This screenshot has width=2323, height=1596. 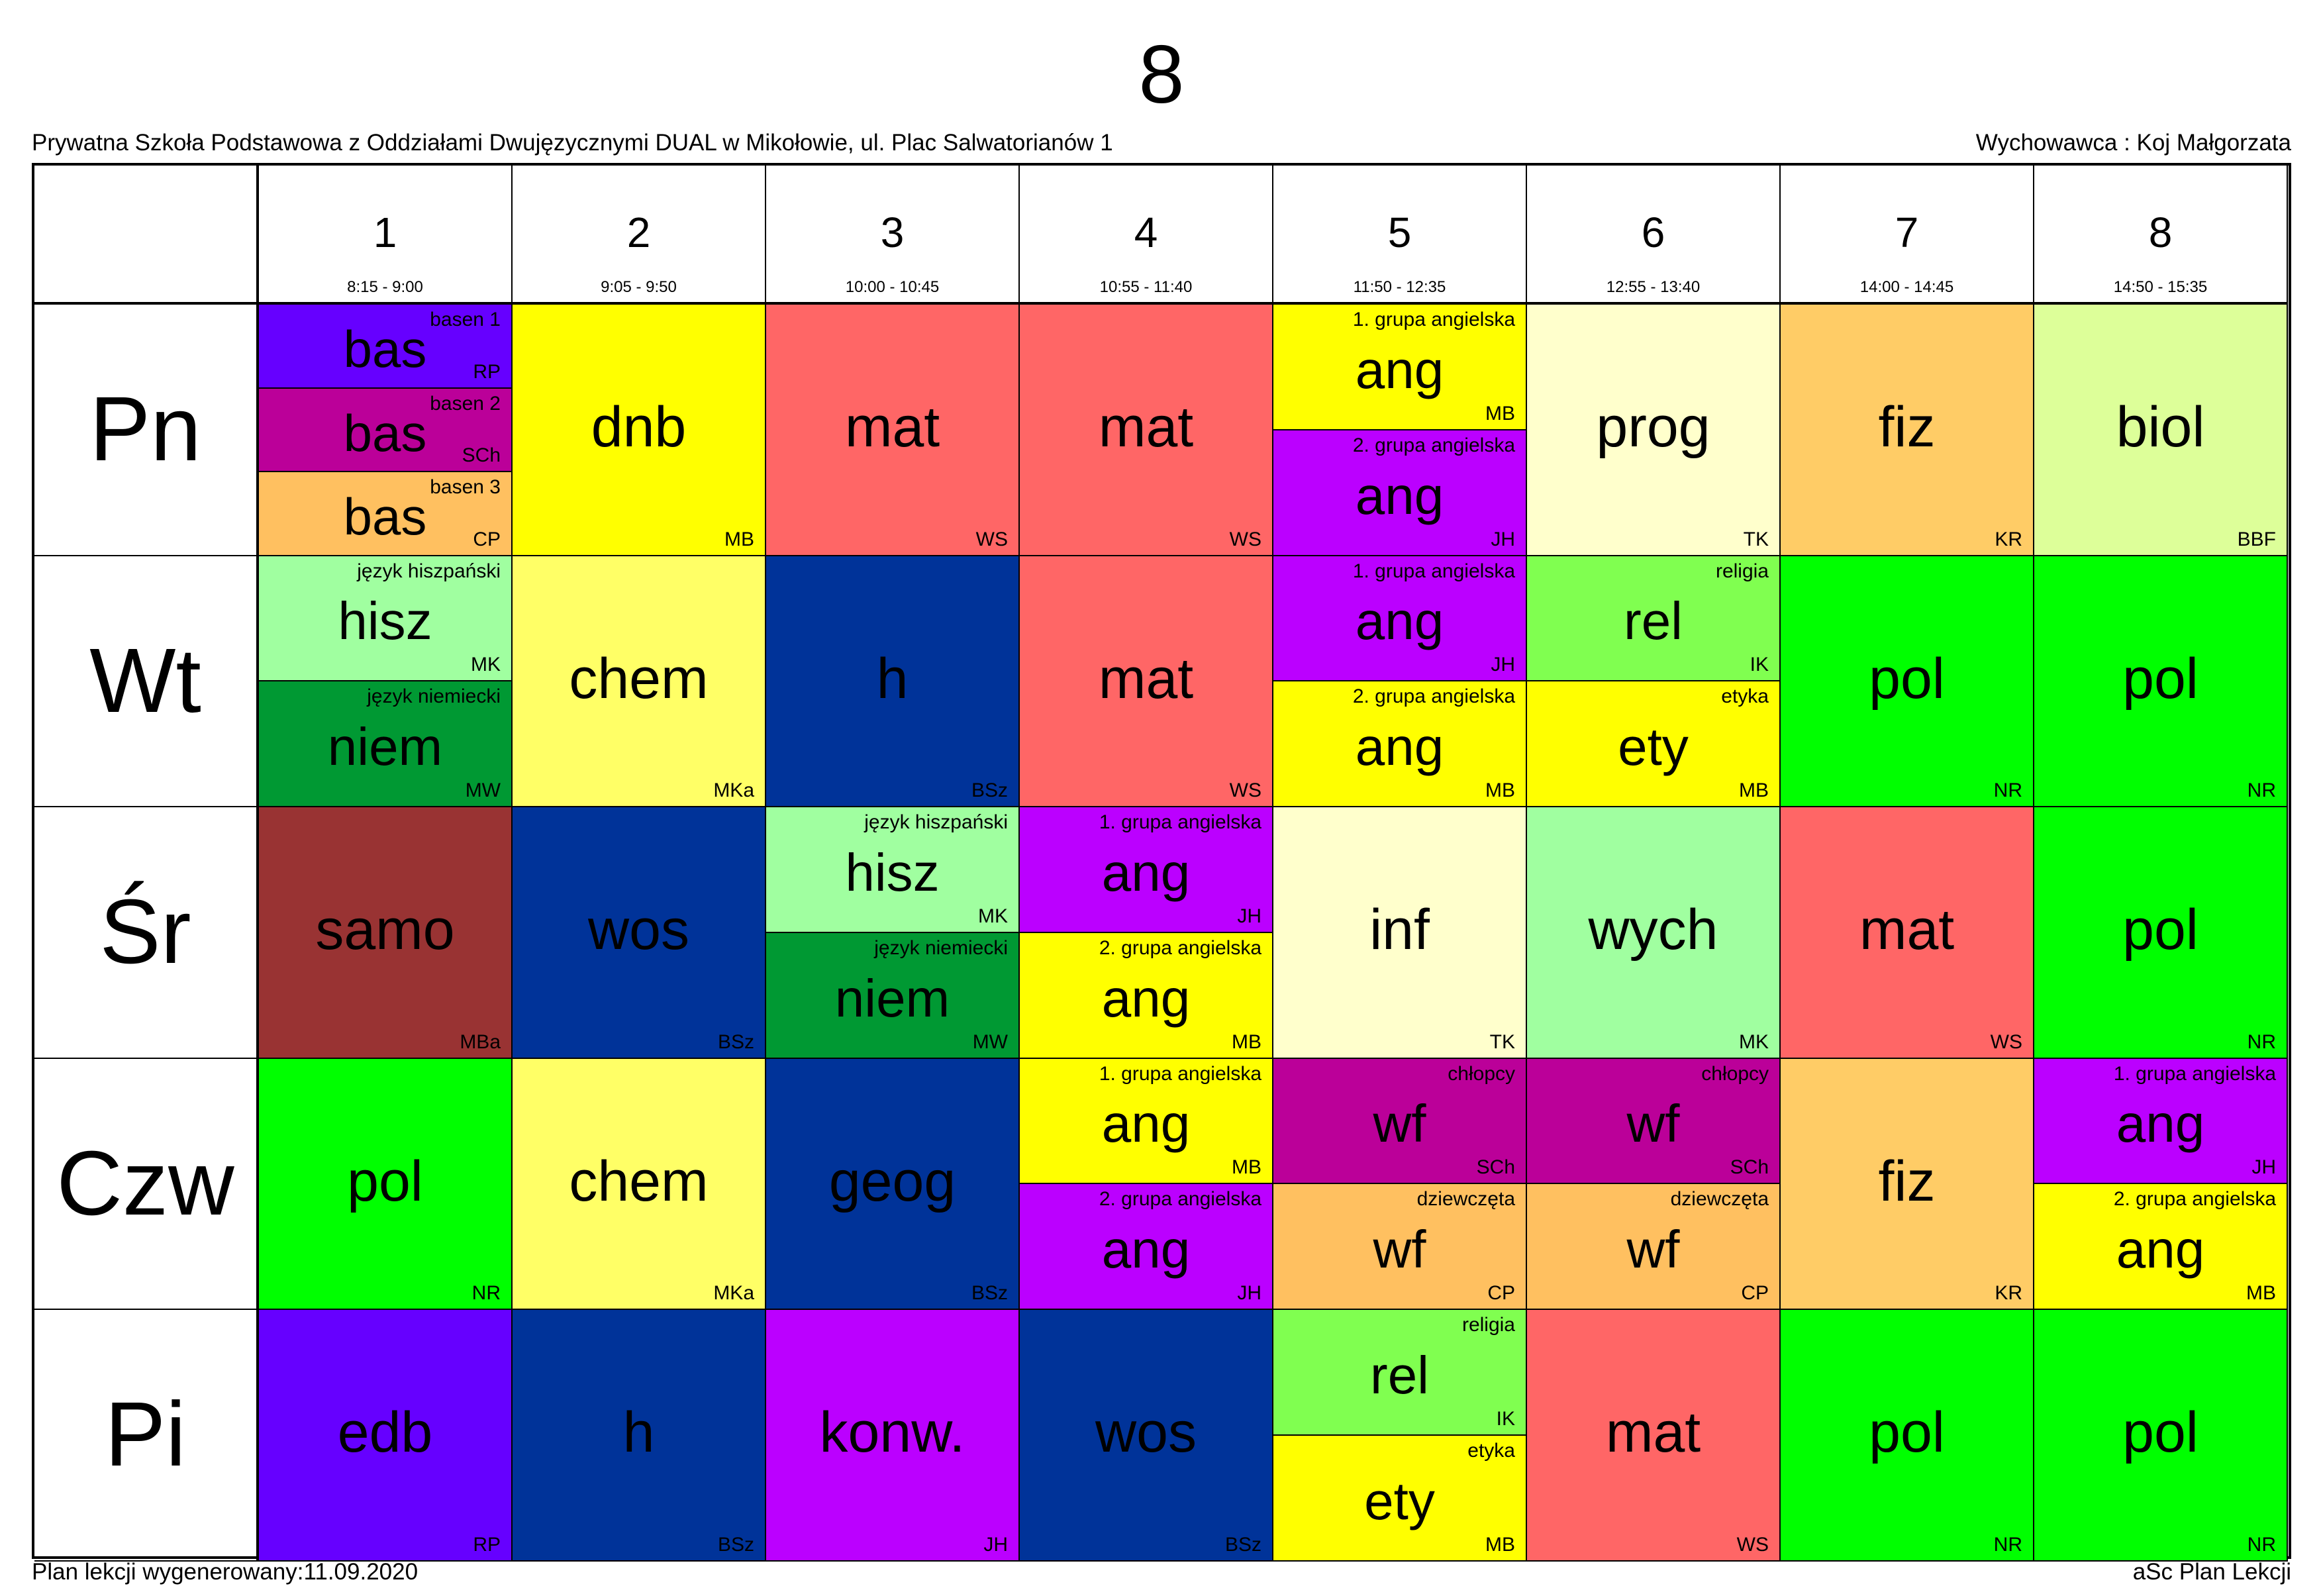 What do you see at coordinates (2160, 427) in the screenshot?
I see `subject-name: biol` at bounding box center [2160, 427].